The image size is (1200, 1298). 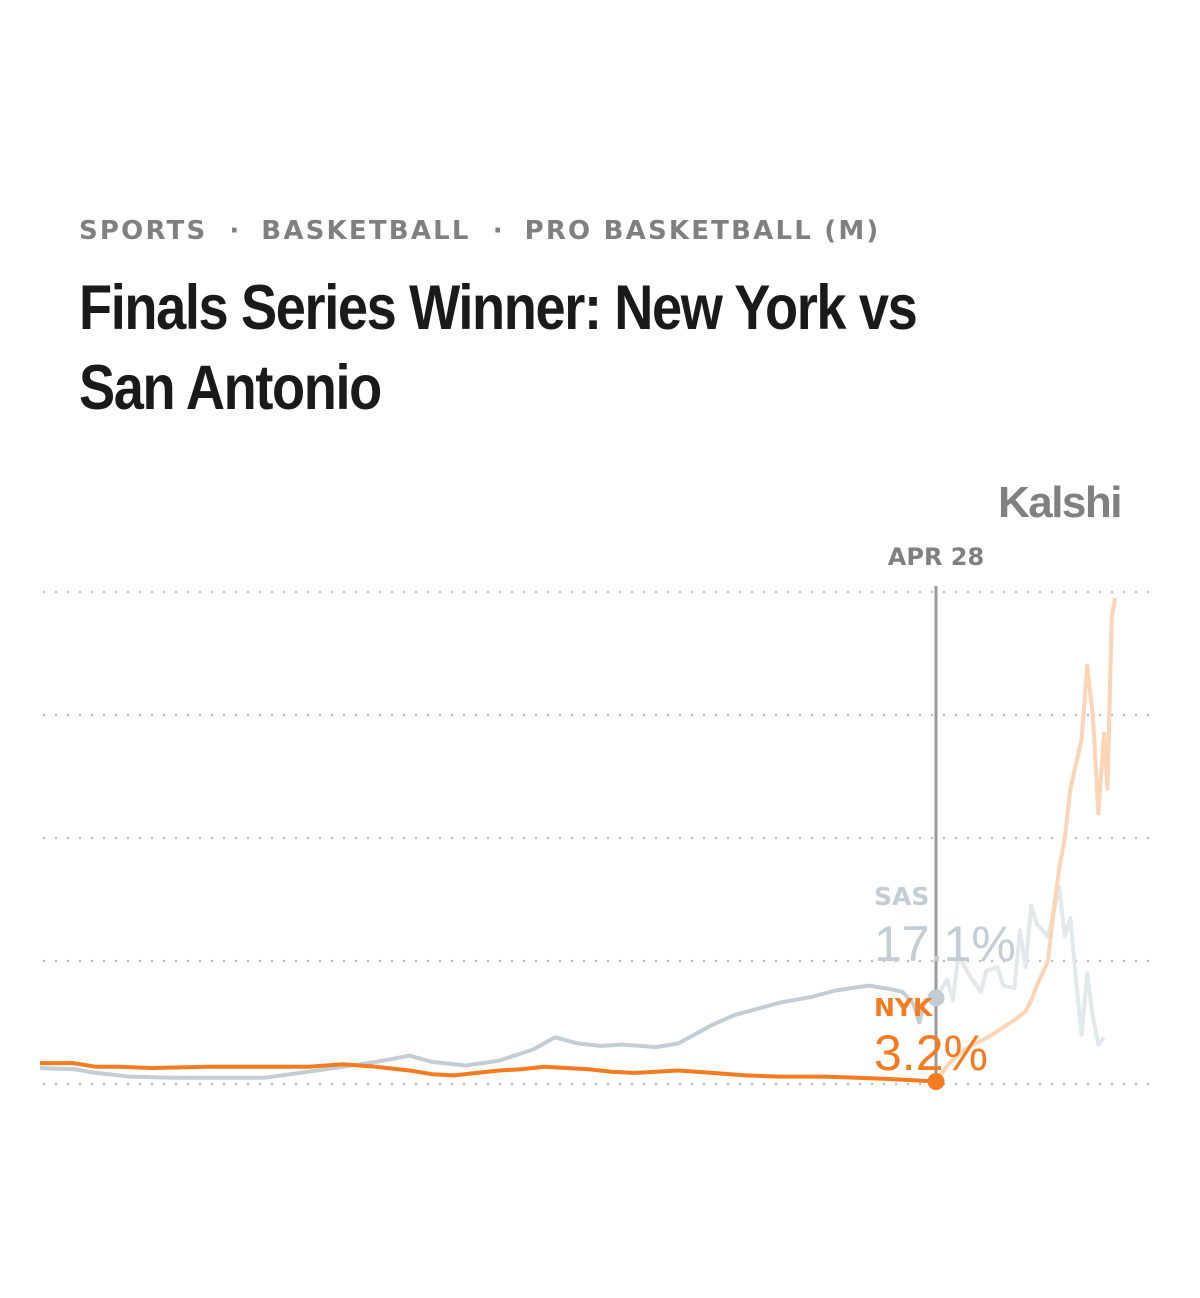 I want to click on breadcrumb-item-pro-basketball: PRO BASKETBALL (M), so click(x=702, y=231).